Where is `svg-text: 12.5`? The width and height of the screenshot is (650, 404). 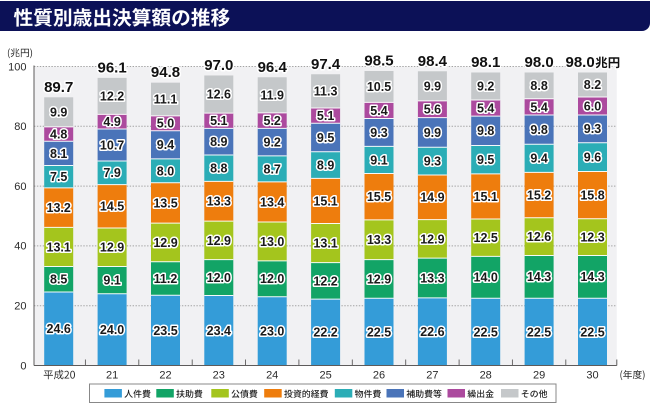
svg-text: 12.5 is located at coordinates (486, 238).